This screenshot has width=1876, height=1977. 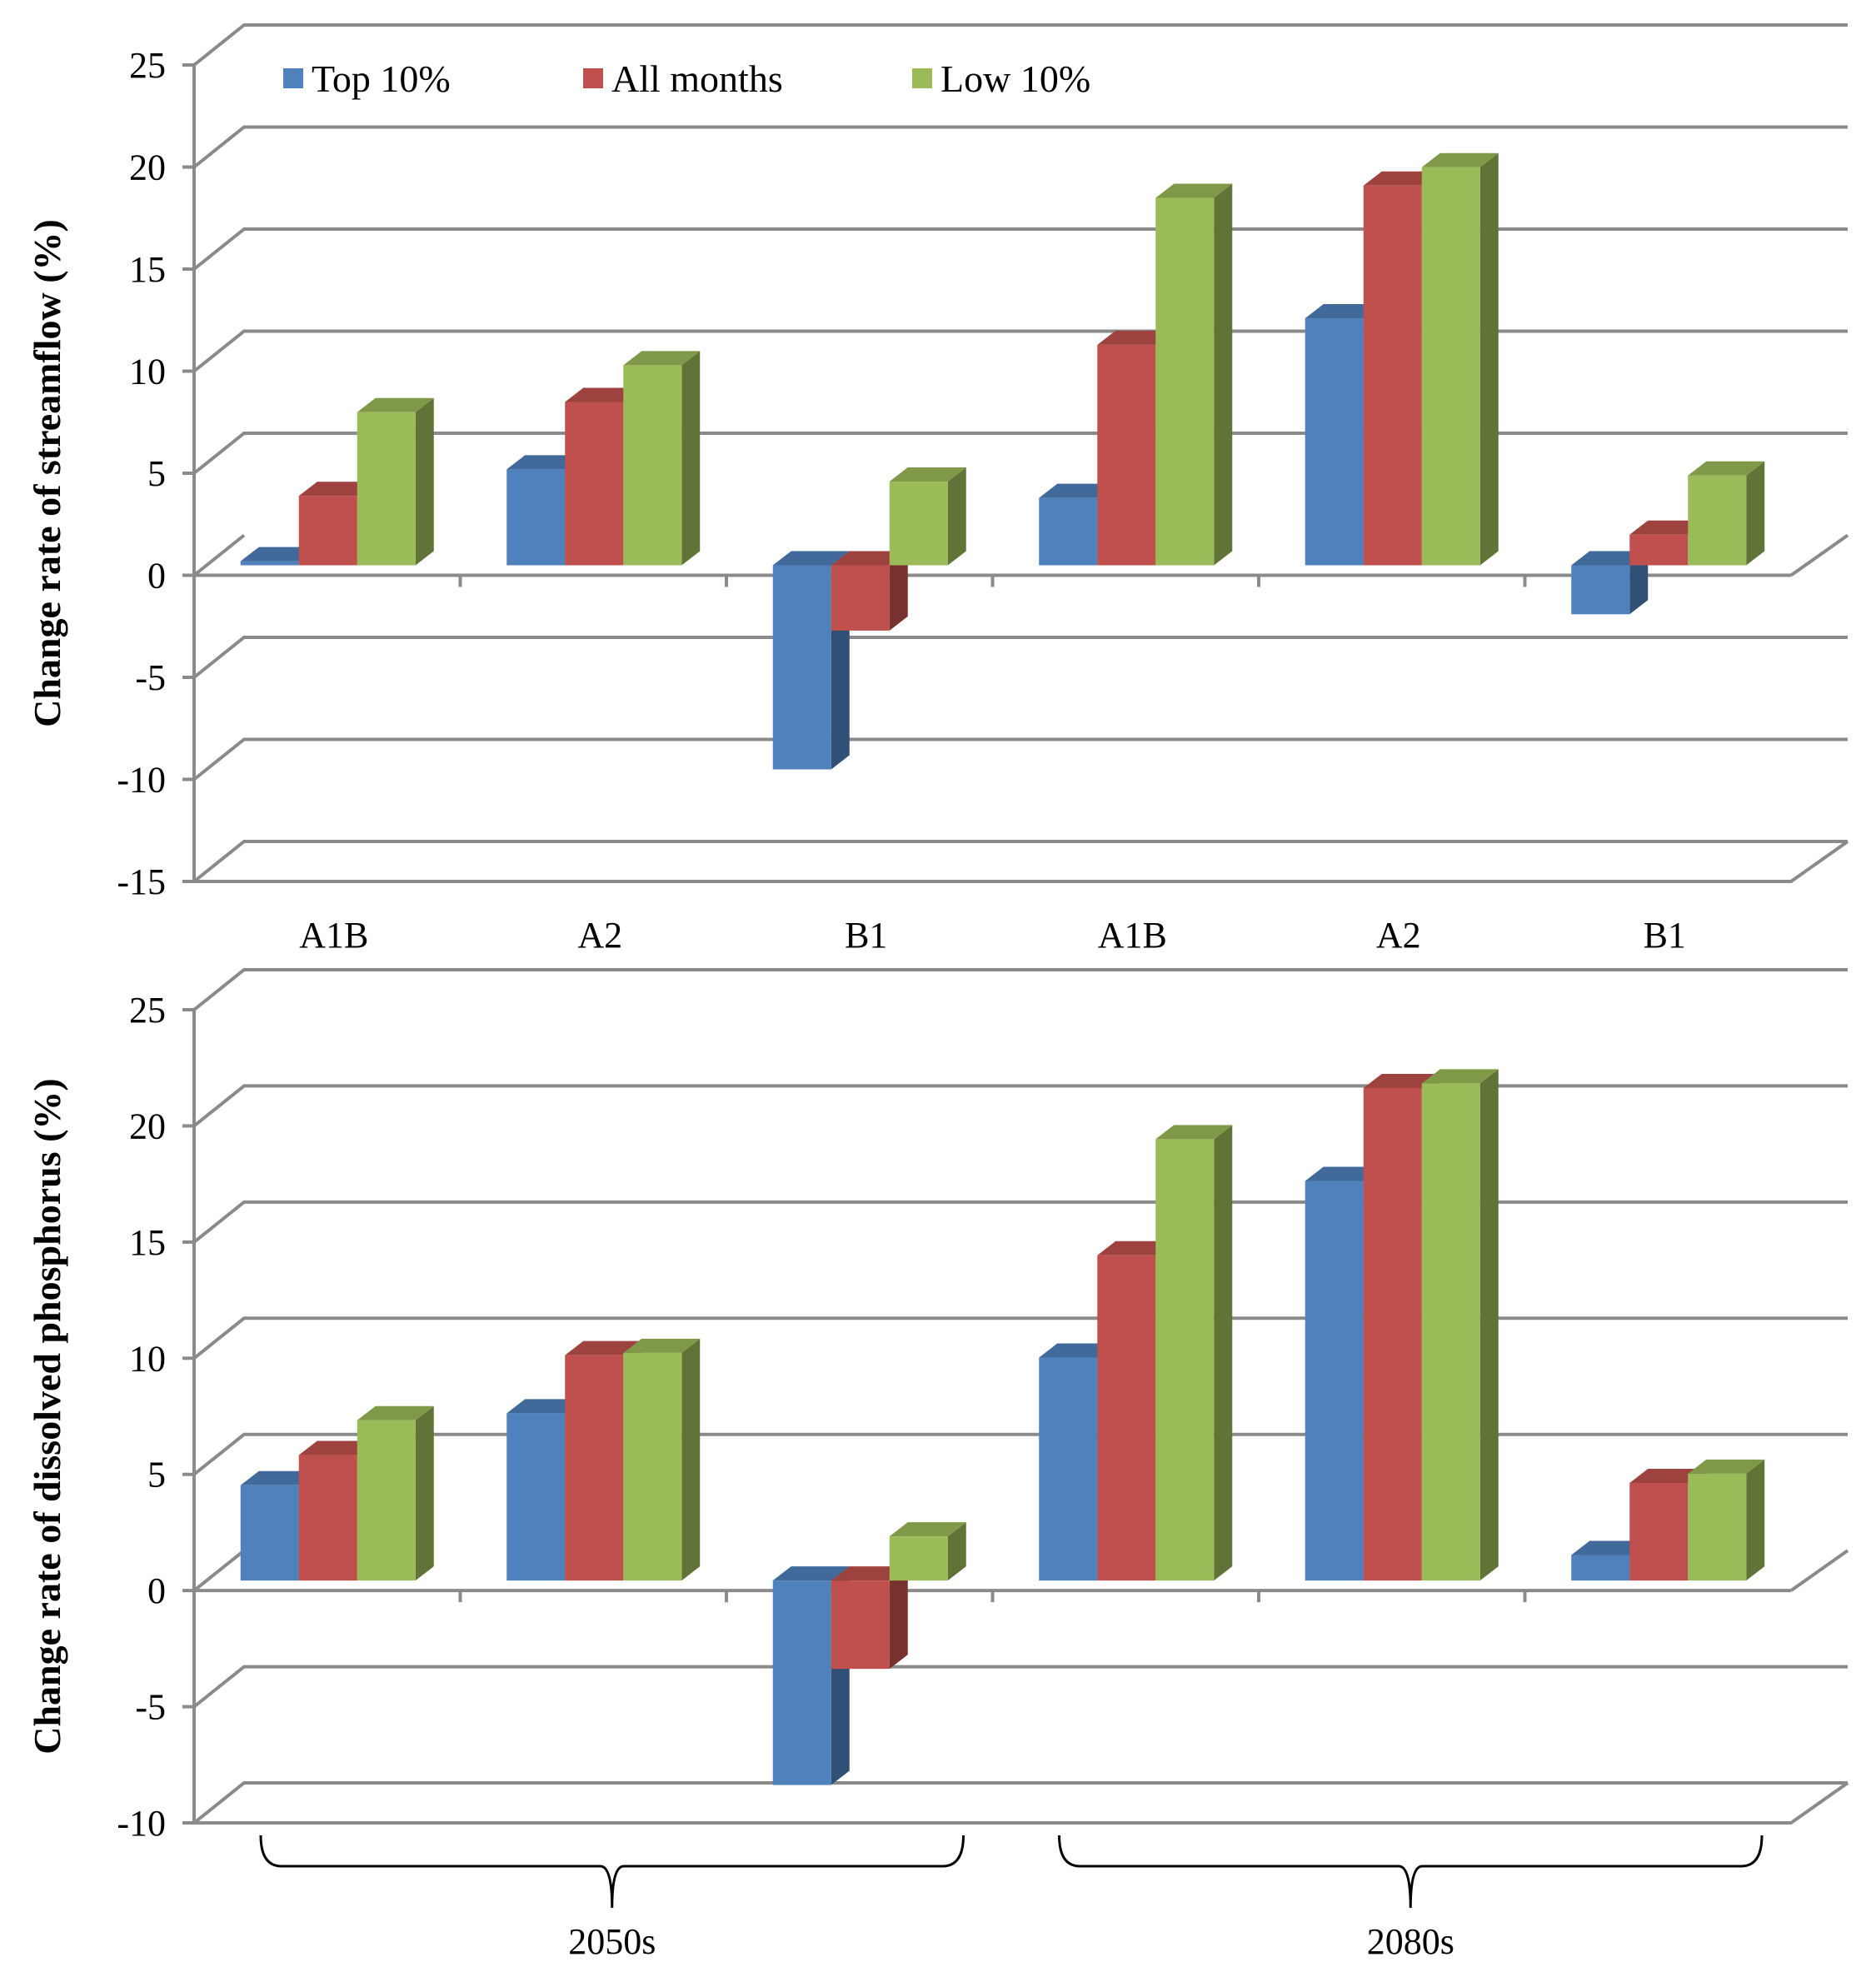 I want to click on bar-low-10--3, so click(x=1194, y=1353).